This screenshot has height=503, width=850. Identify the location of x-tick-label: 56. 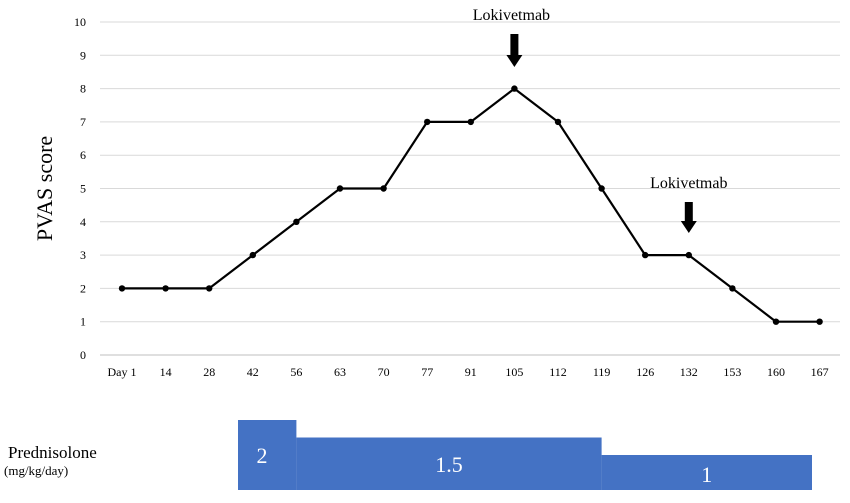
(296, 372).